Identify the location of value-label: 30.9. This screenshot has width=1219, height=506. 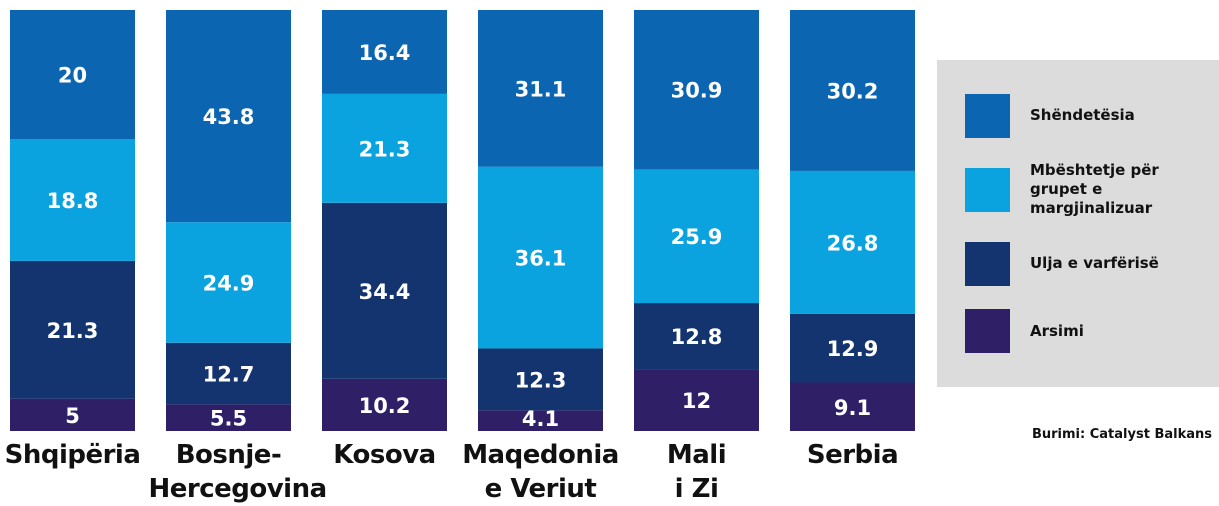
(697, 91).